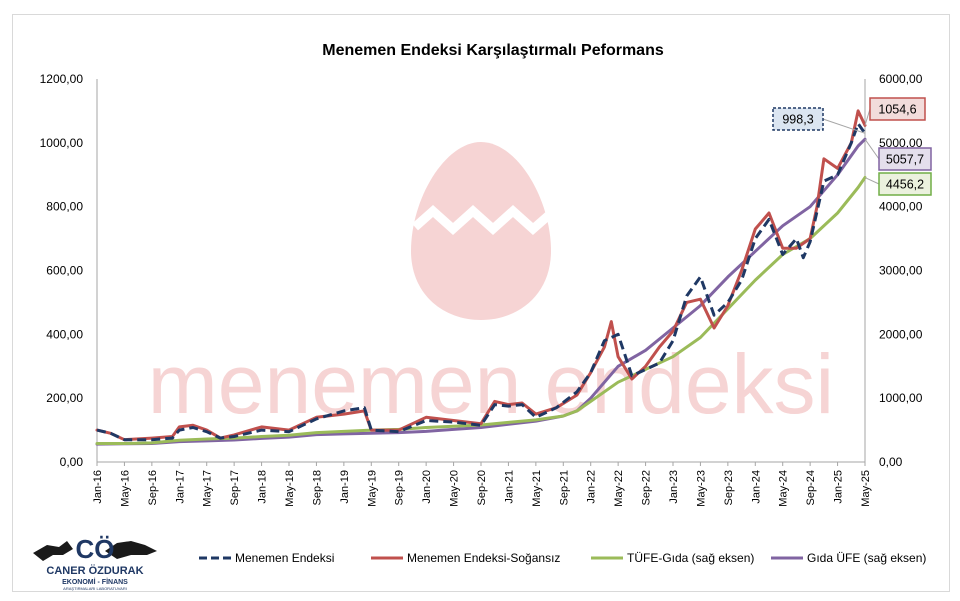 This screenshot has height=601, width=960. Describe the element at coordinates (64, 334) in the screenshot. I see `y-left-tick-label: 400,00` at that location.